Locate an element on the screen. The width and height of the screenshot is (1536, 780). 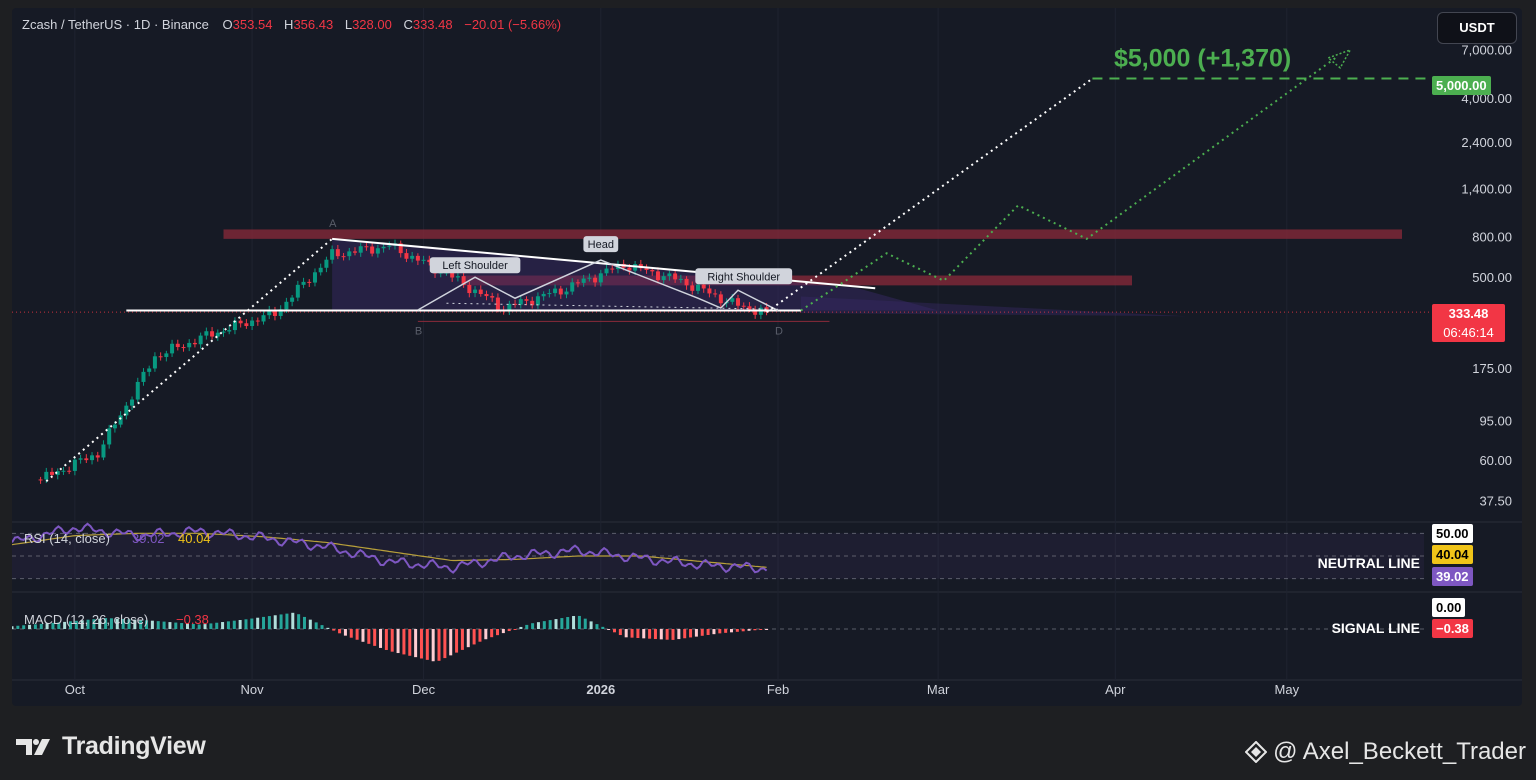
right-shoulder-label-bg is located at coordinates (744, 276).